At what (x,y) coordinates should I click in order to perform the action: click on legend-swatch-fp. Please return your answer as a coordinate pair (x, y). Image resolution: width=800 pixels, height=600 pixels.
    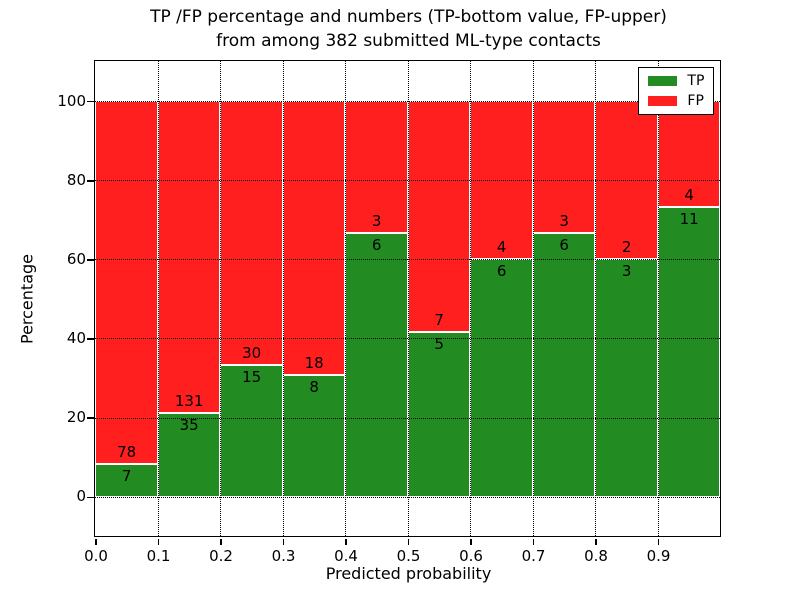
    Looking at the image, I should click on (663, 101).